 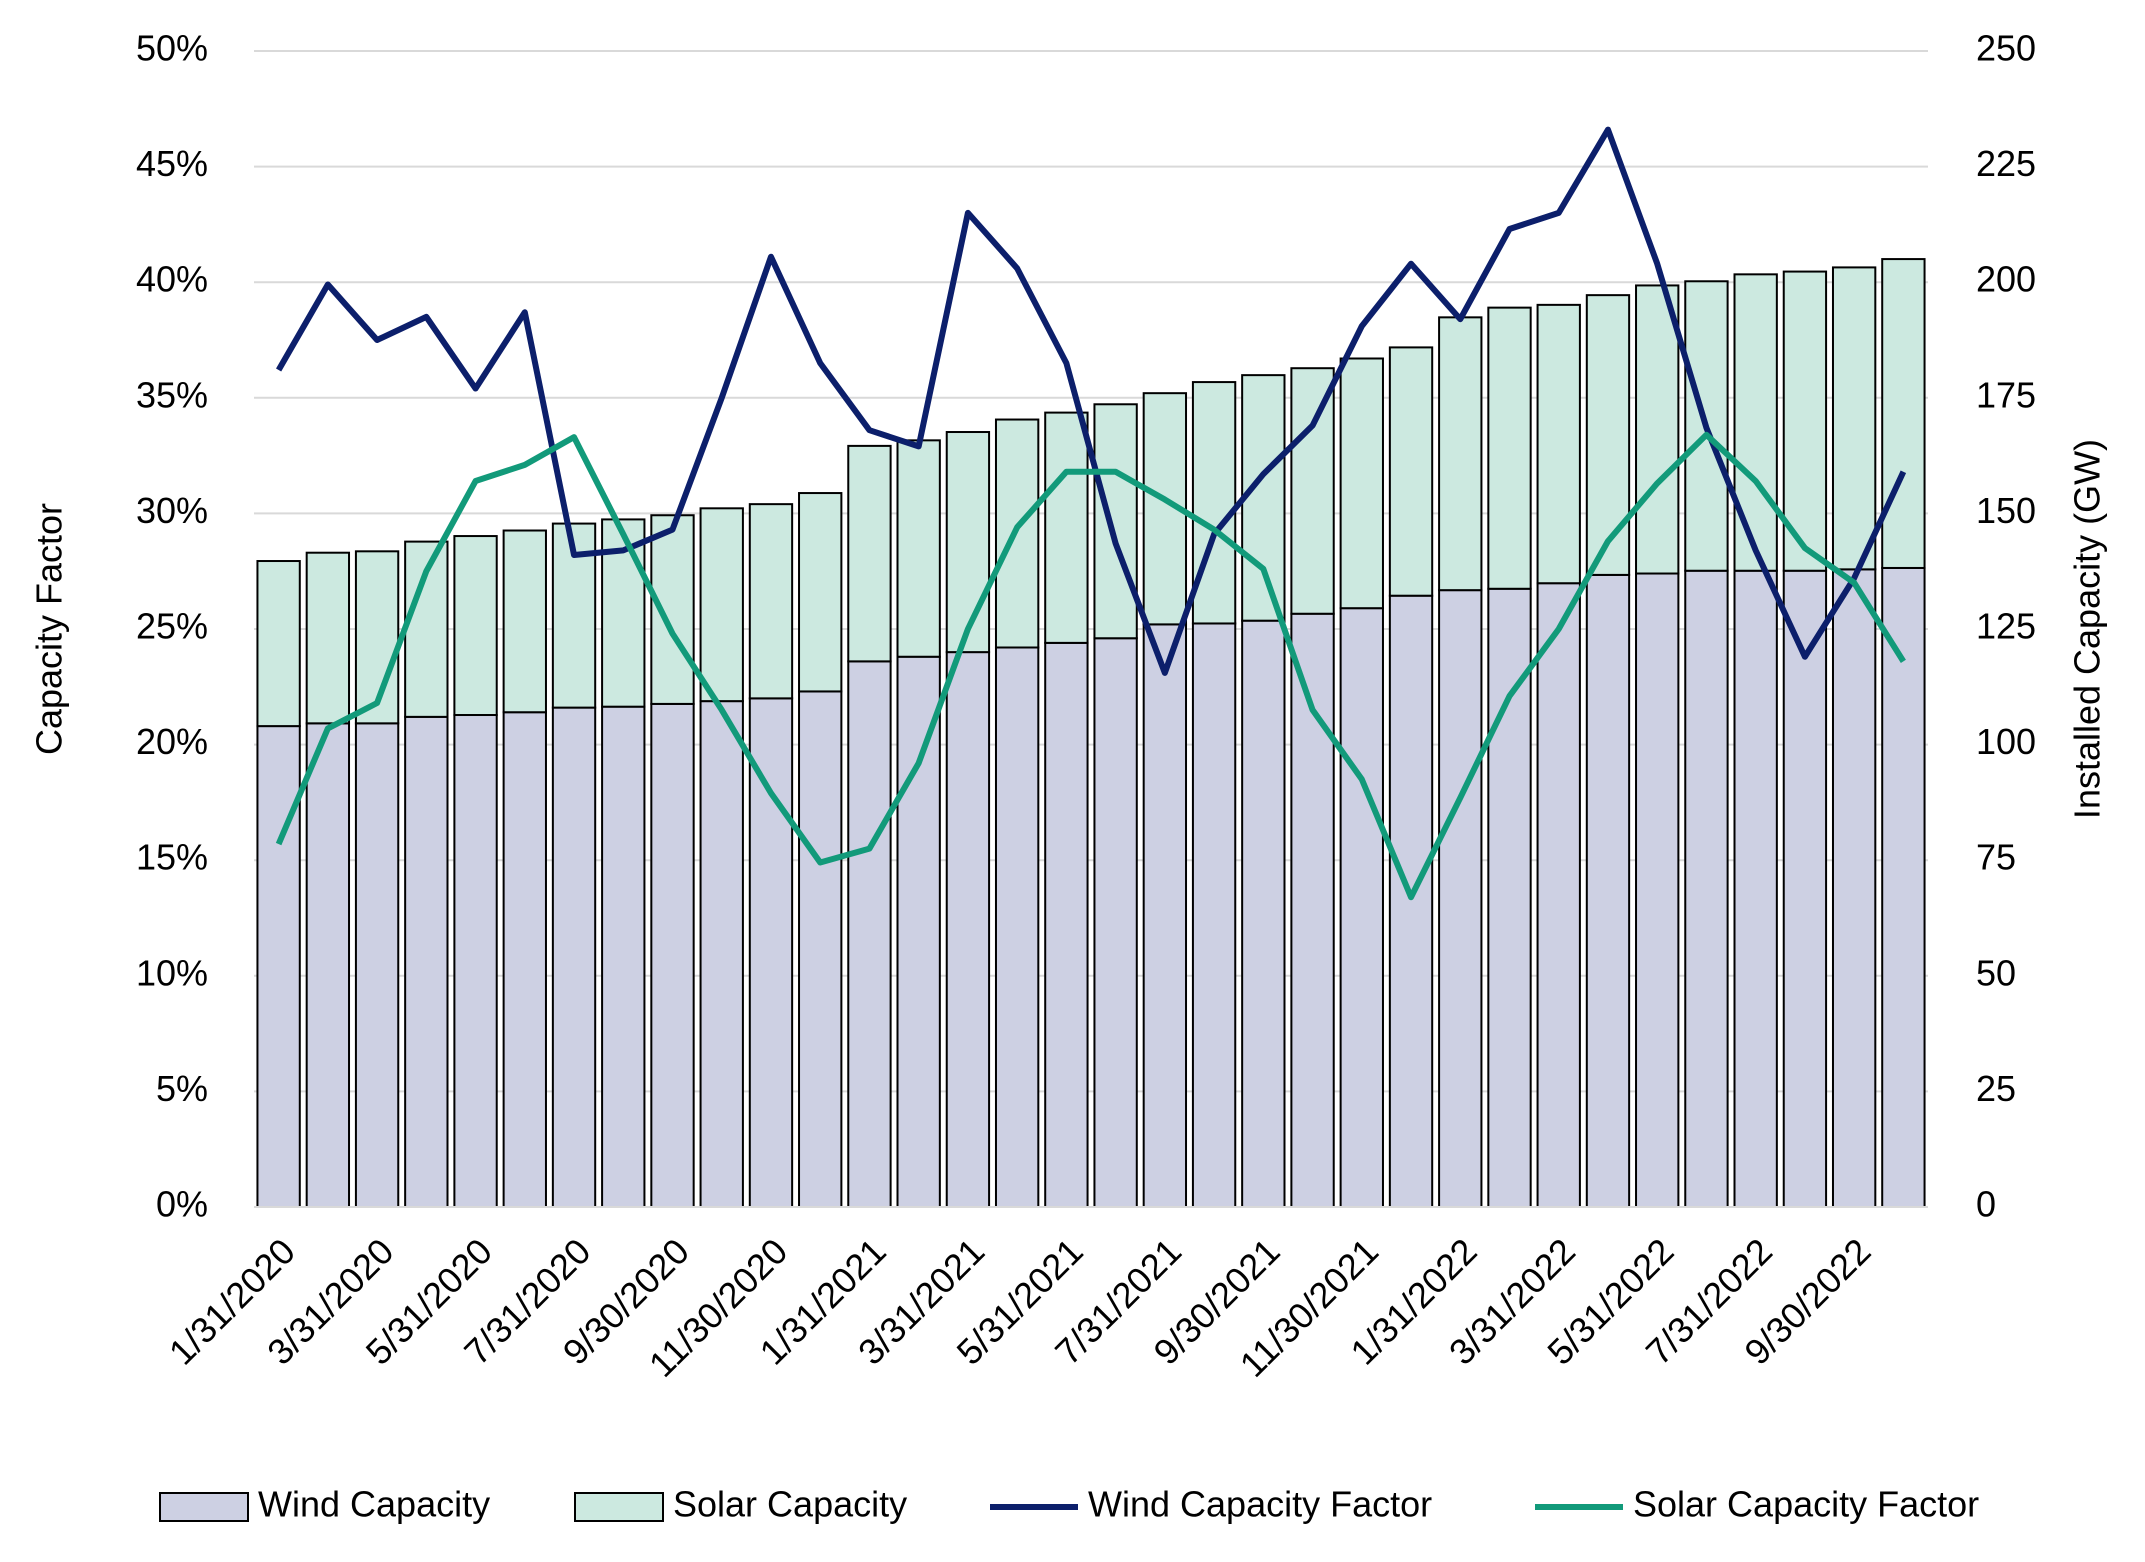 I want to click on y-tick-label: 20%, so click(x=172, y=741).